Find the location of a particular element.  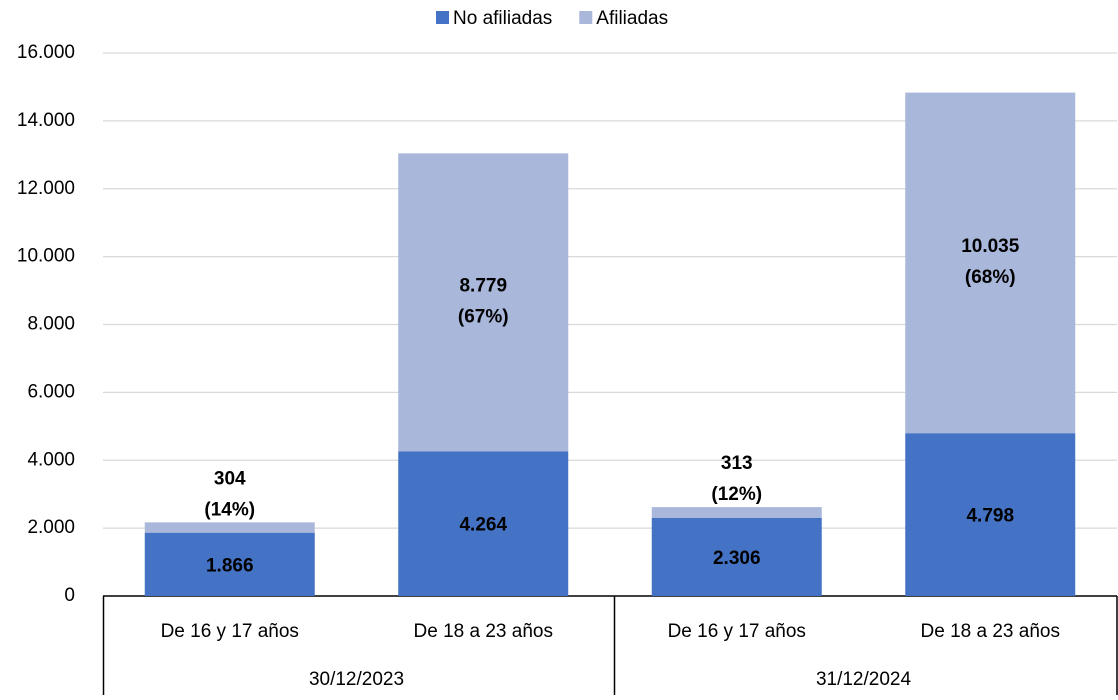

data-label: 2.306 is located at coordinates (737, 558).